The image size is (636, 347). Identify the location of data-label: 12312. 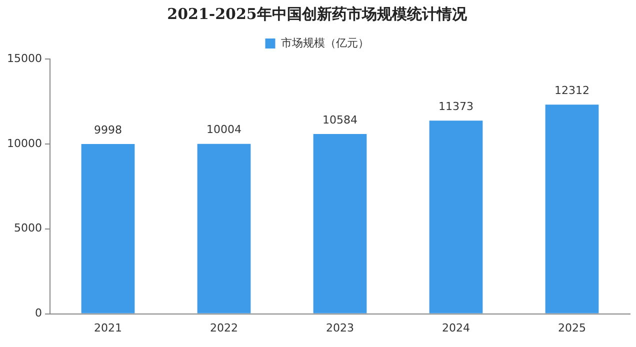
(572, 91).